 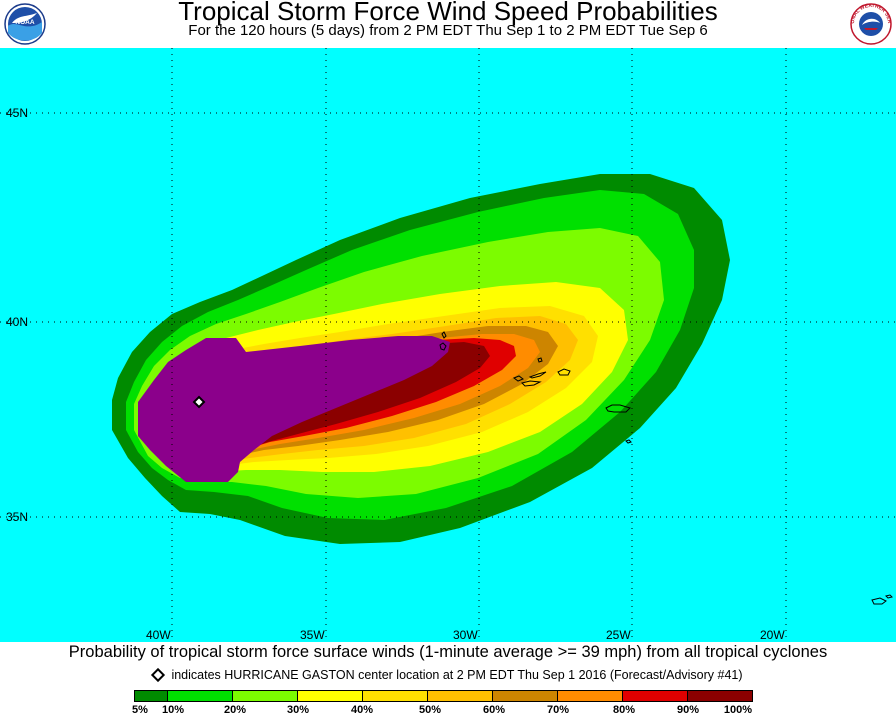 I want to click on lat-label-45n: 45N, so click(x=17, y=113).